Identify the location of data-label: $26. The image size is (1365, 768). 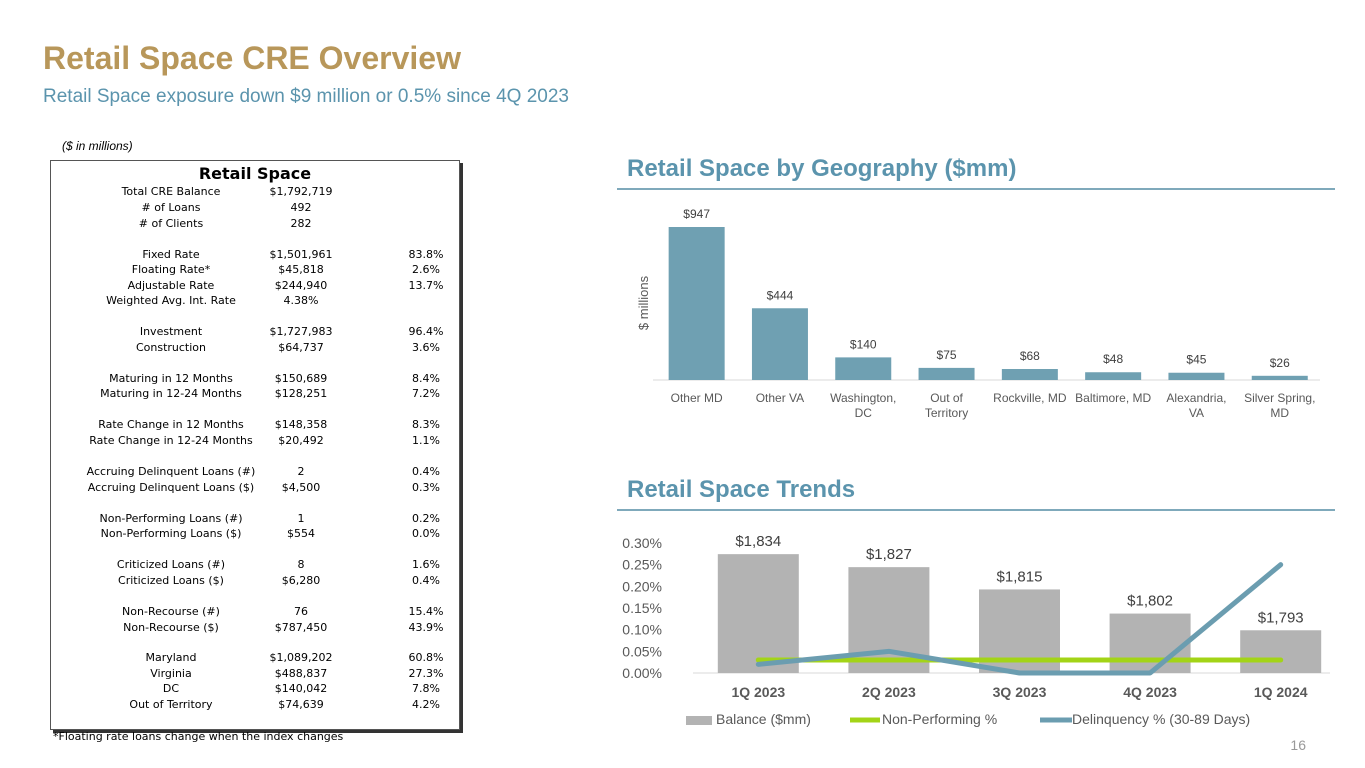
(1280, 363).